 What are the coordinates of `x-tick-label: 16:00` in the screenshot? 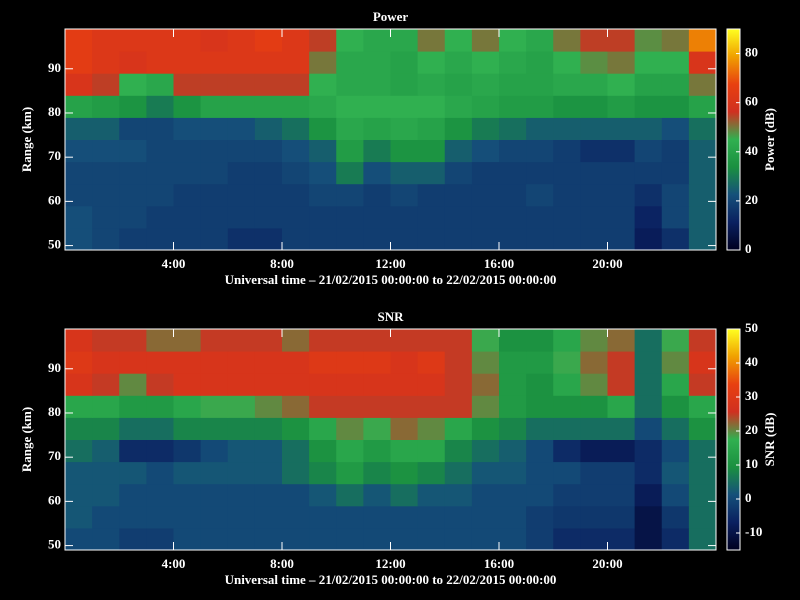 It's located at (499, 263).